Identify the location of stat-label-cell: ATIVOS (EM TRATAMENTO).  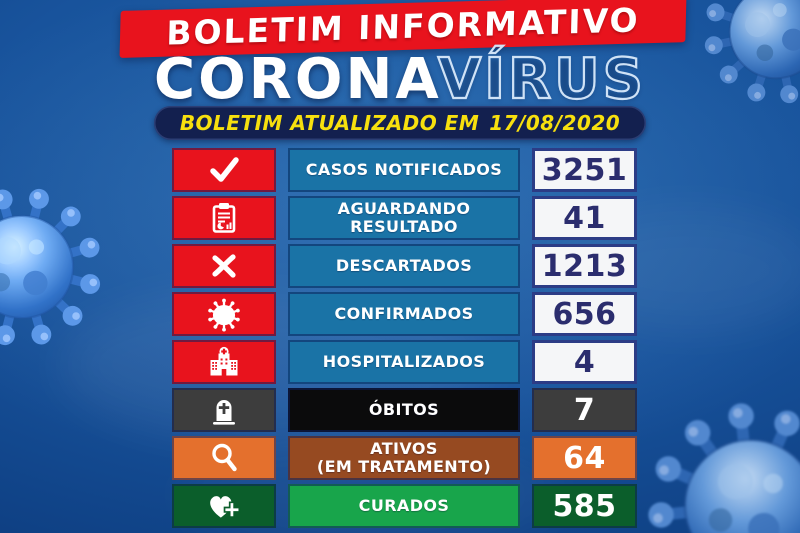
(404, 458).